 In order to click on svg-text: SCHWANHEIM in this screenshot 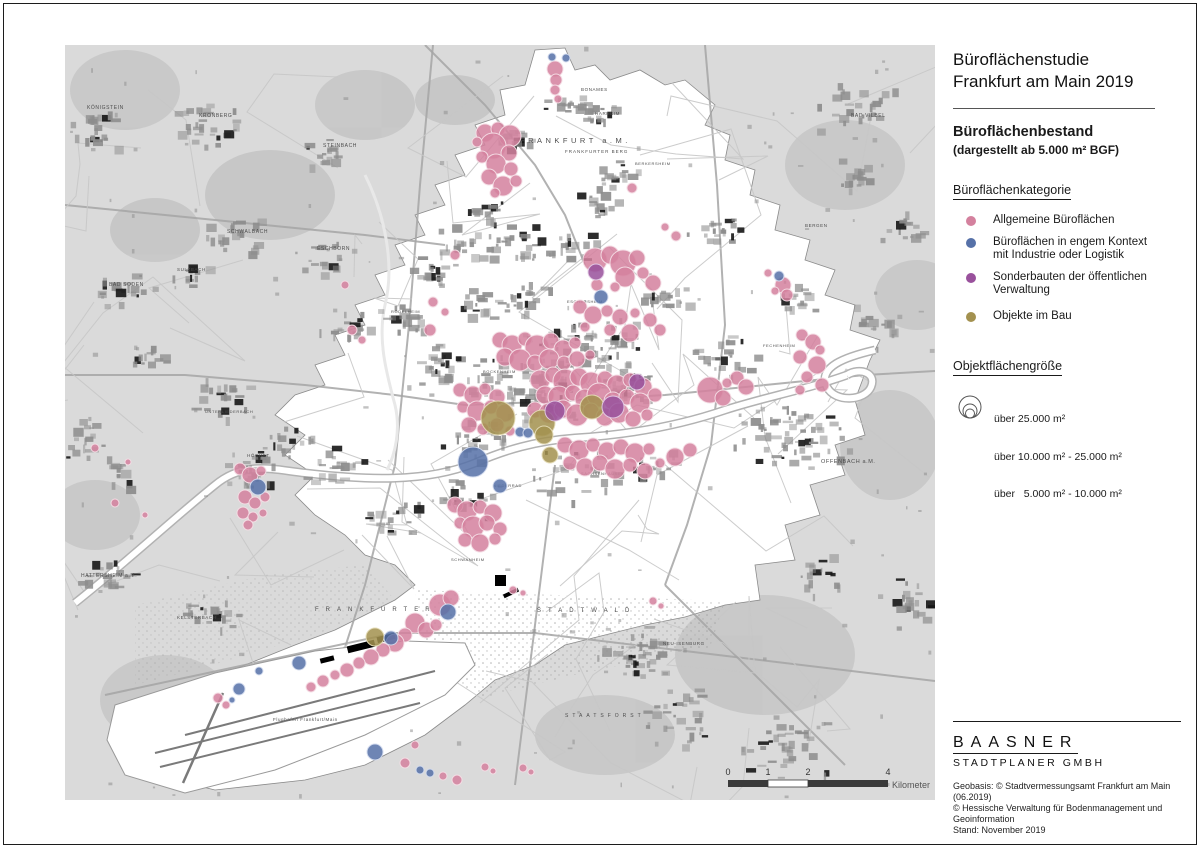, I will do `click(468, 559)`.